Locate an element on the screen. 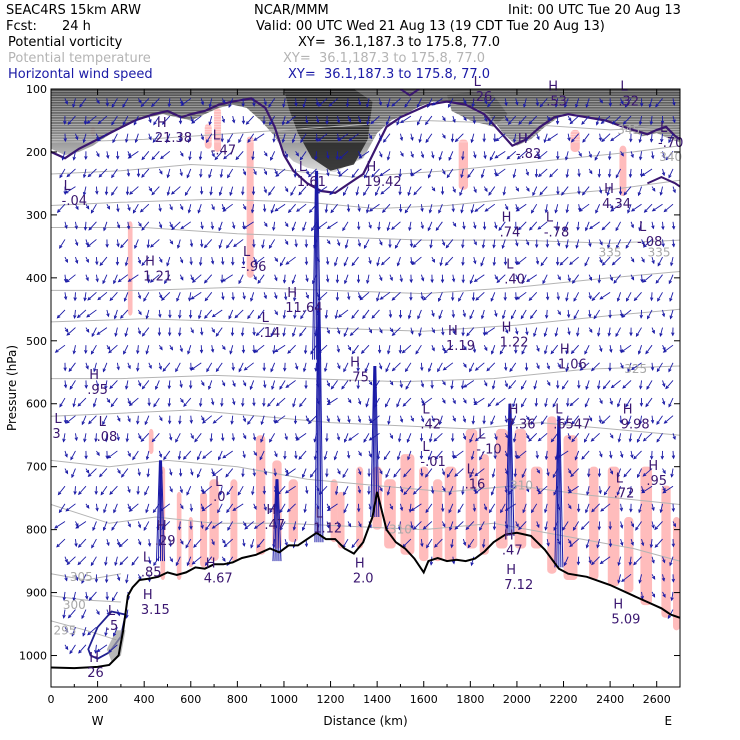 This screenshot has width=740, height=740. x-tick-label: 2400 is located at coordinates (610, 699).